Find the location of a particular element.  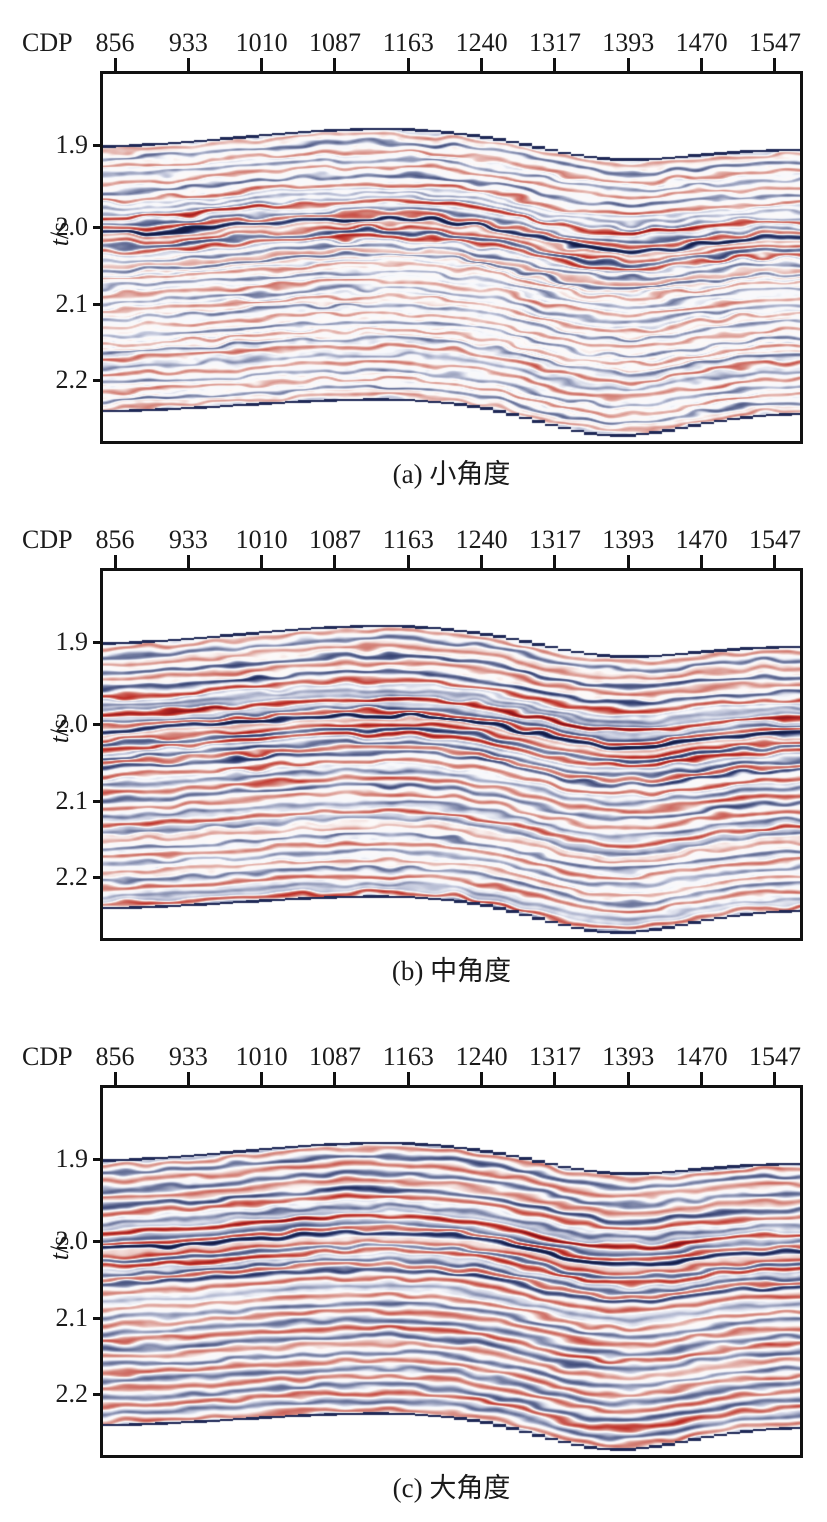

panel-caption: (b) 中角度 is located at coordinates (451, 971).